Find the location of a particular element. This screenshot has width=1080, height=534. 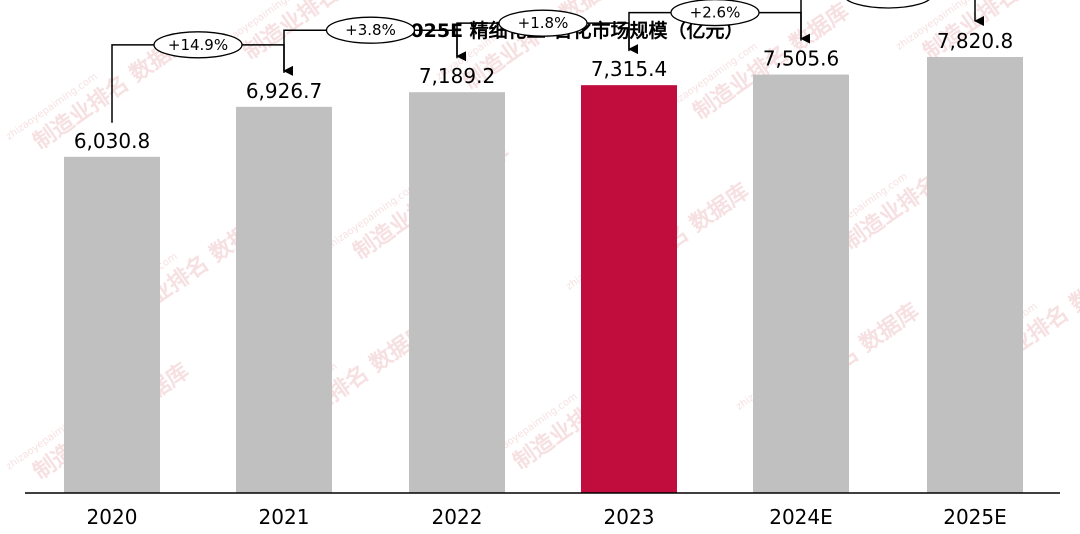

data-label-2025E: 7,820.8 is located at coordinates (975, 41).